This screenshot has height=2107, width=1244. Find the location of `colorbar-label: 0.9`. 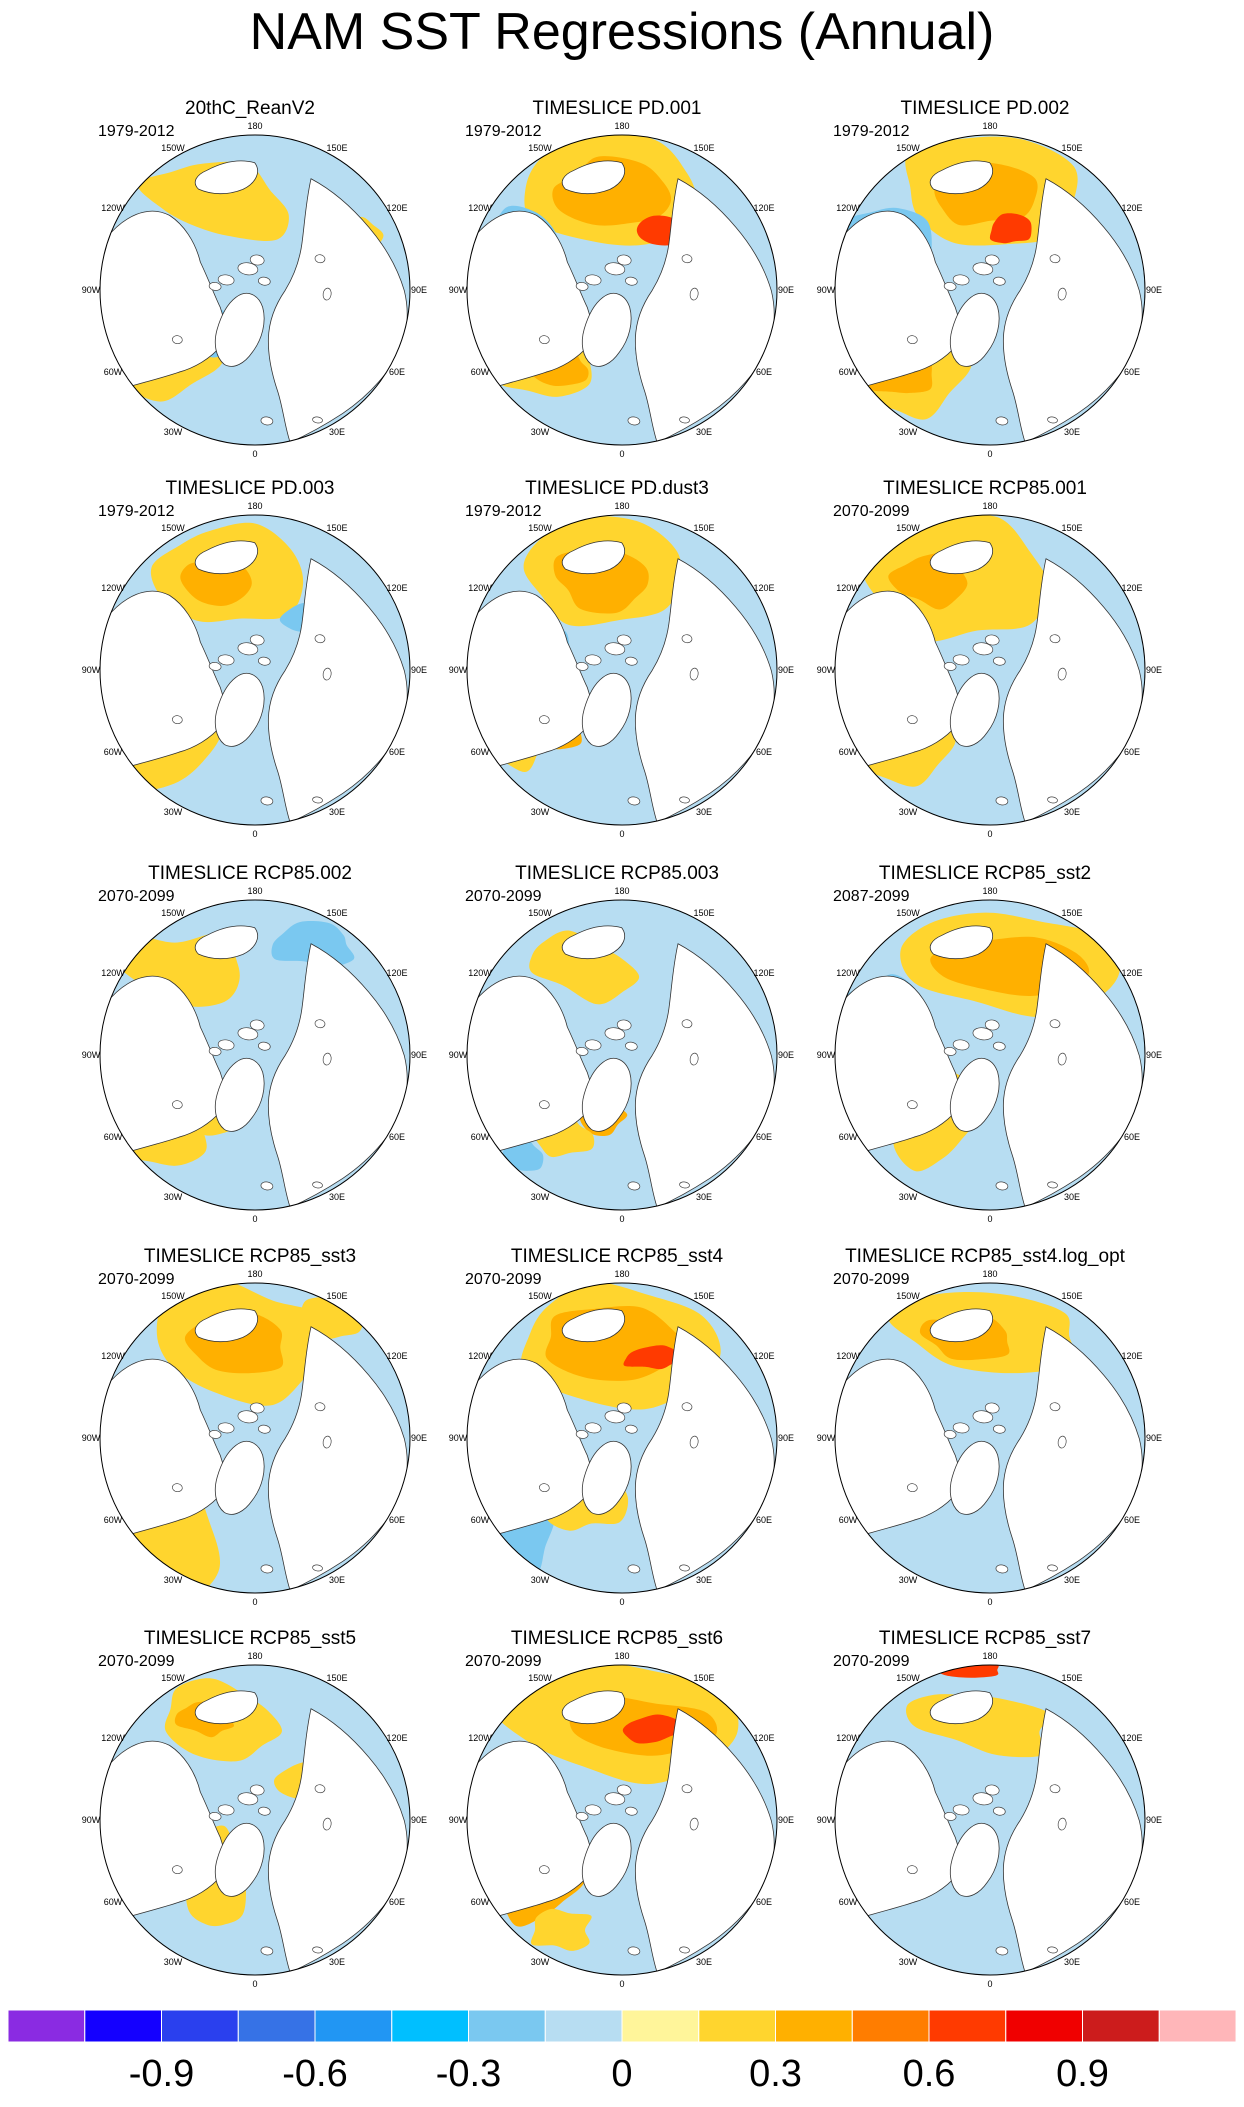

colorbar-label: 0.9 is located at coordinates (1082, 2074).